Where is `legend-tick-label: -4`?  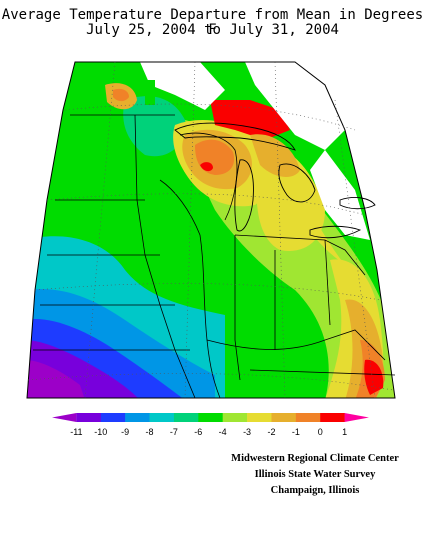
legend-tick-label: -4 is located at coordinates (223, 432).